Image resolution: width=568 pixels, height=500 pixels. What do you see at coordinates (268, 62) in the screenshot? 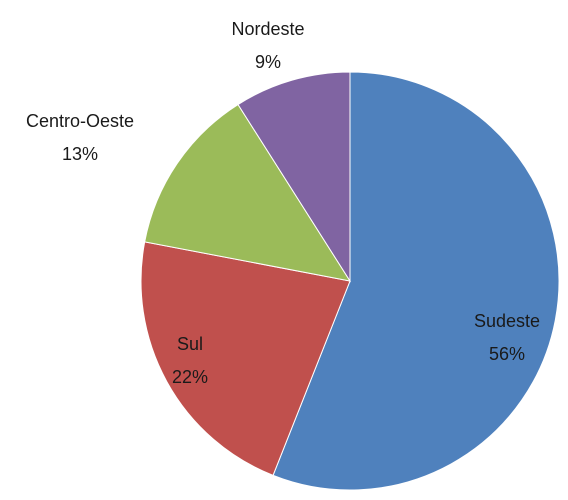
I see `slice-label-value: 9%` at bounding box center [268, 62].